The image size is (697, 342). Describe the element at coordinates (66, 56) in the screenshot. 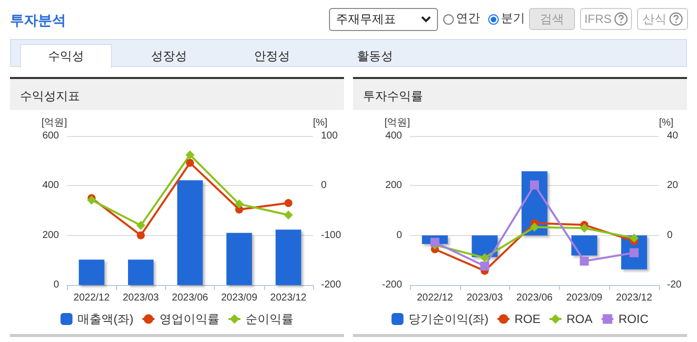

I see `text: 수익성` at that location.